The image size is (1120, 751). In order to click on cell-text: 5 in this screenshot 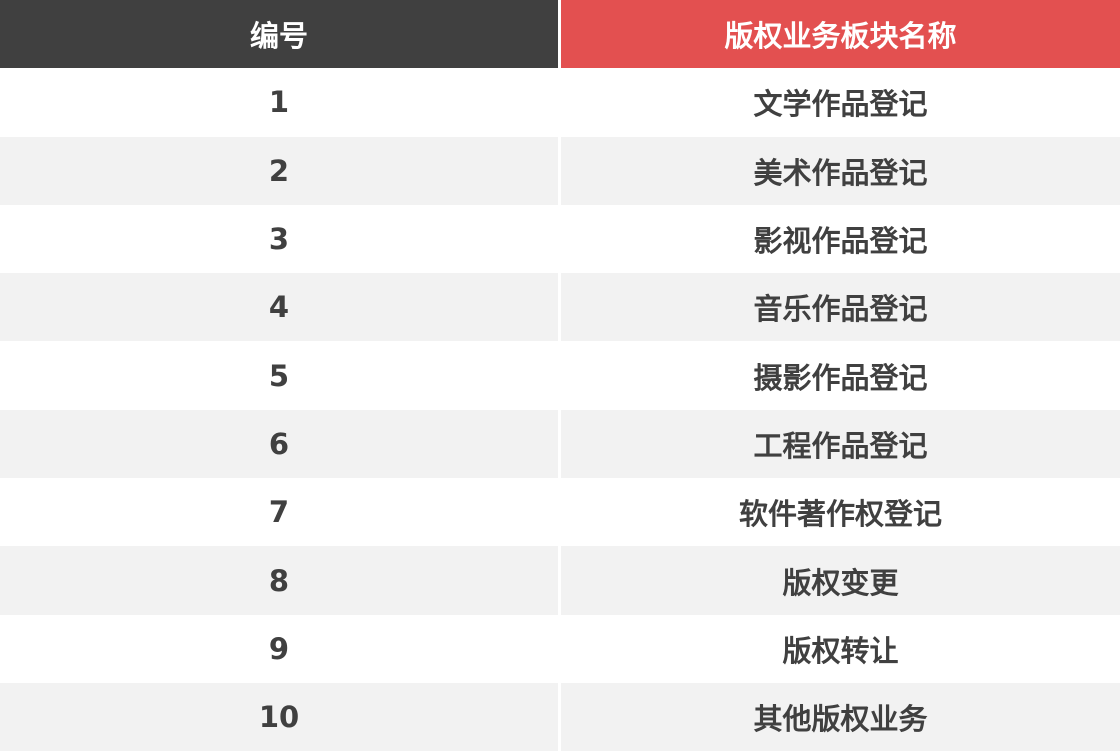, I will do `click(279, 375)`.